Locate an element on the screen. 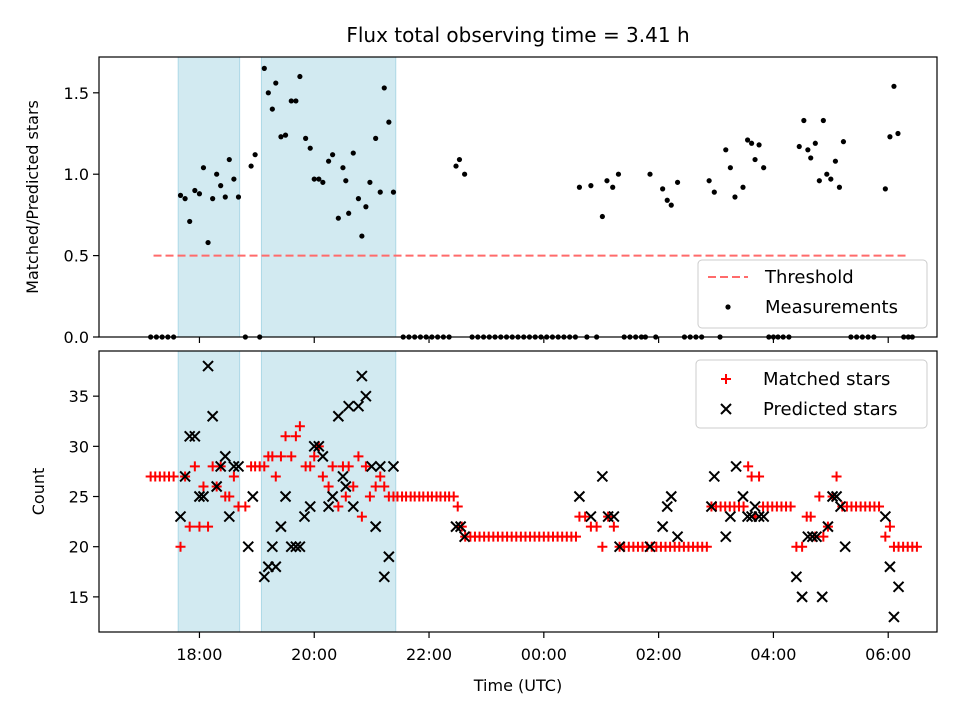 This screenshot has width=960, height=720. legend-predicted-swatch is located at coordinates (726, 409).